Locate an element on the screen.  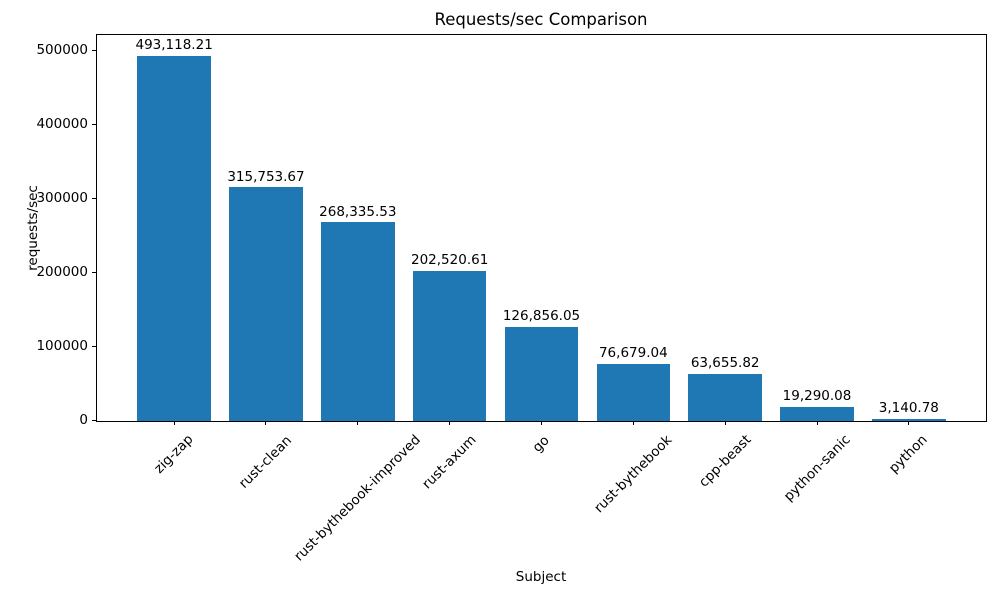
x-tick-label: rust-bythebook is located at coordinates (633, 474).